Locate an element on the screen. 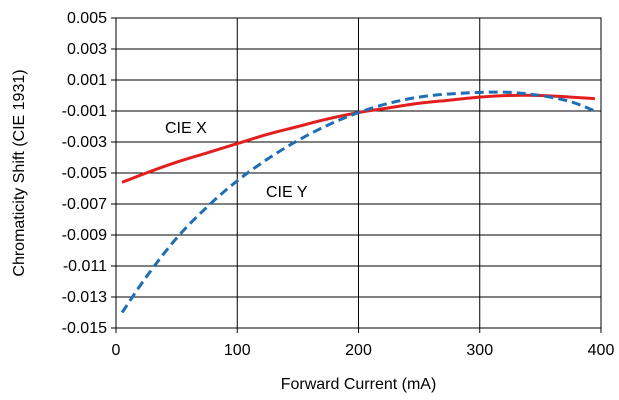 This screenshot has height=400, width=619. x-tick-label: 0 is located at coordinates (116, 350).